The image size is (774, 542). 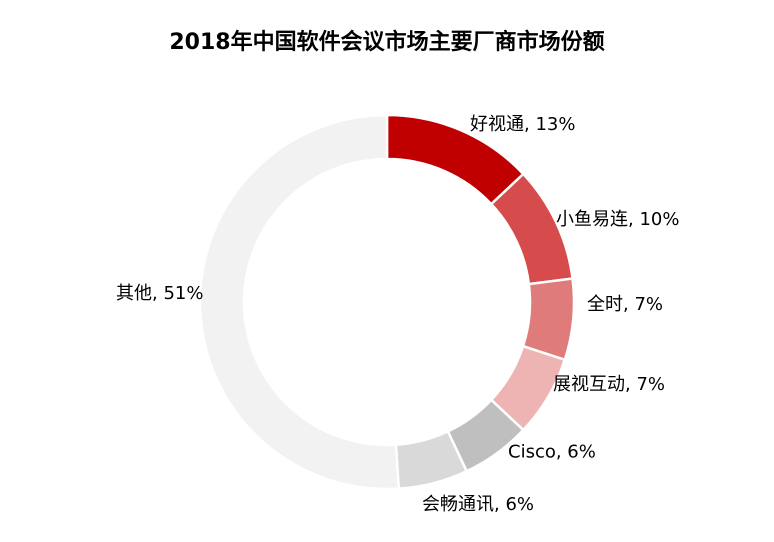 I want to click on data-label: Cisco, 6%, so click(x=552, y=452).